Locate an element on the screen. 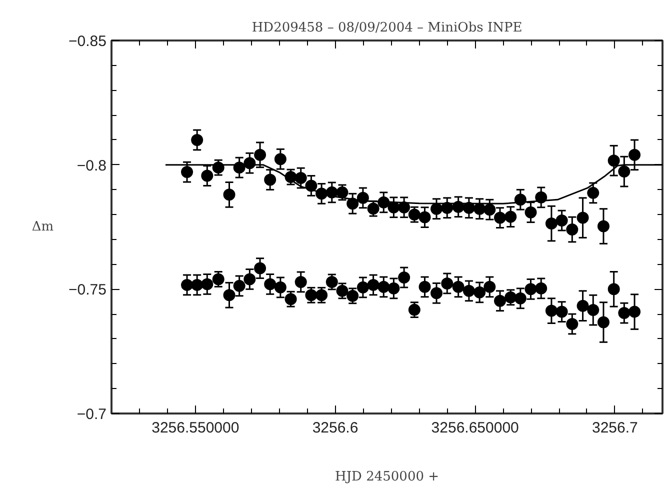 This screenshot has height=494, width=665. y-axis-title: Δm is located at coordinates (43, 227).